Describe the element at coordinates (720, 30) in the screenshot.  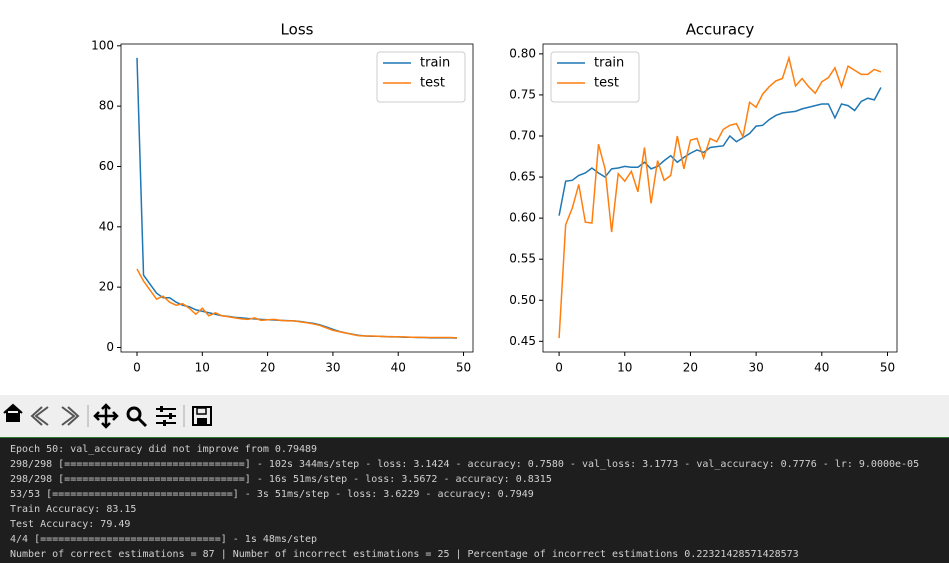
I see `chart-title: Accuracy` at that location.